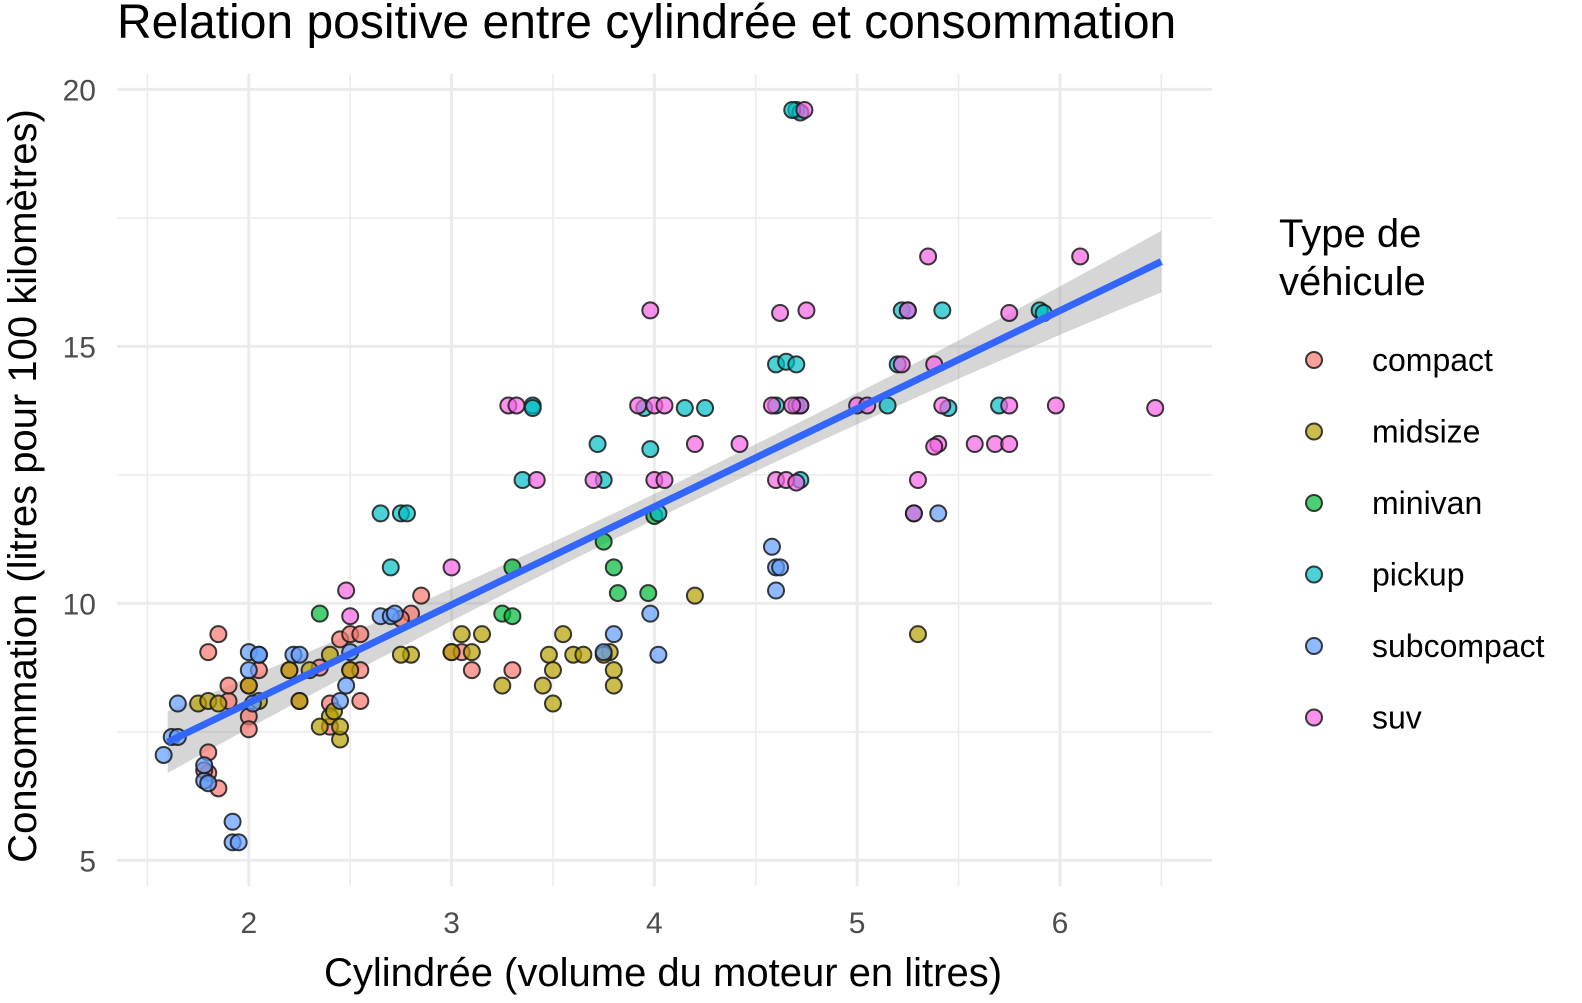 The width and height of the screenshot is (1582, 1003). Describe the element at coordinates (79, 476) in the screenshot. I see `y-axis-ticks: 5 10 15 20` at that location.